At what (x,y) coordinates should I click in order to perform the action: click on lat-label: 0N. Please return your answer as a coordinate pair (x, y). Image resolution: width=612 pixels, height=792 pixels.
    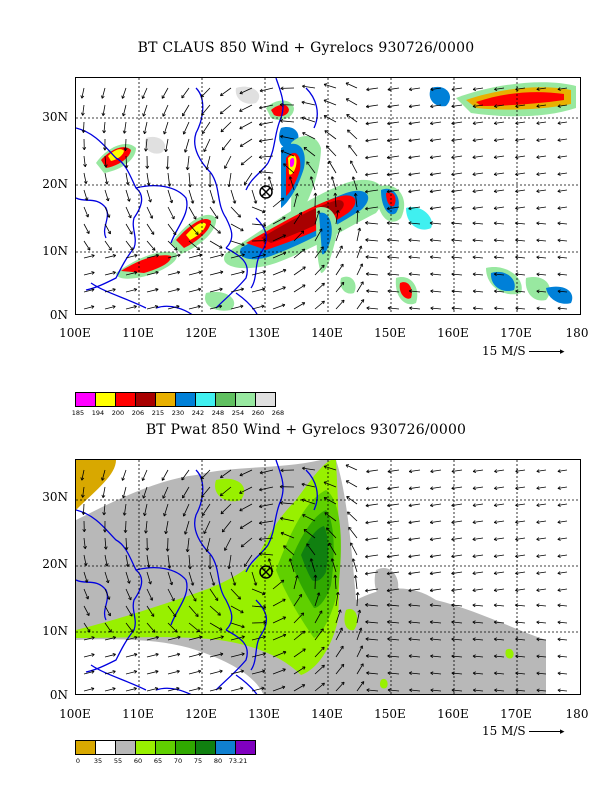
    Looking at the image, I should click on (58, 315).